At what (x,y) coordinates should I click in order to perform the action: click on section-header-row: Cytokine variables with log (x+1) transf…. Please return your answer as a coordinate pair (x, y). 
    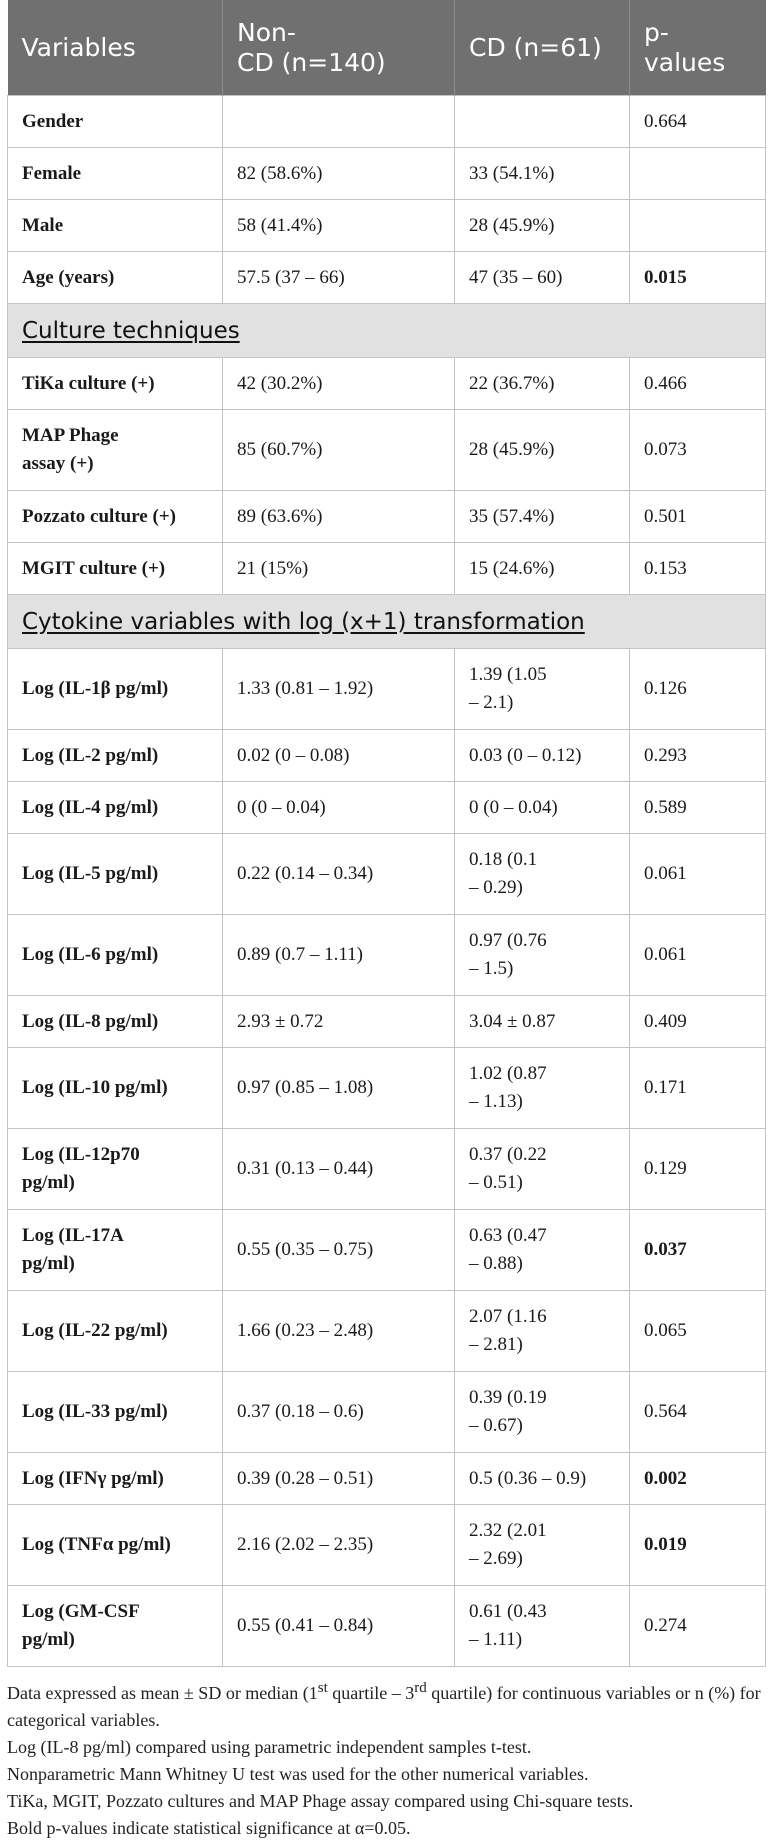
    Looking at the image, I should click on (386, 621).